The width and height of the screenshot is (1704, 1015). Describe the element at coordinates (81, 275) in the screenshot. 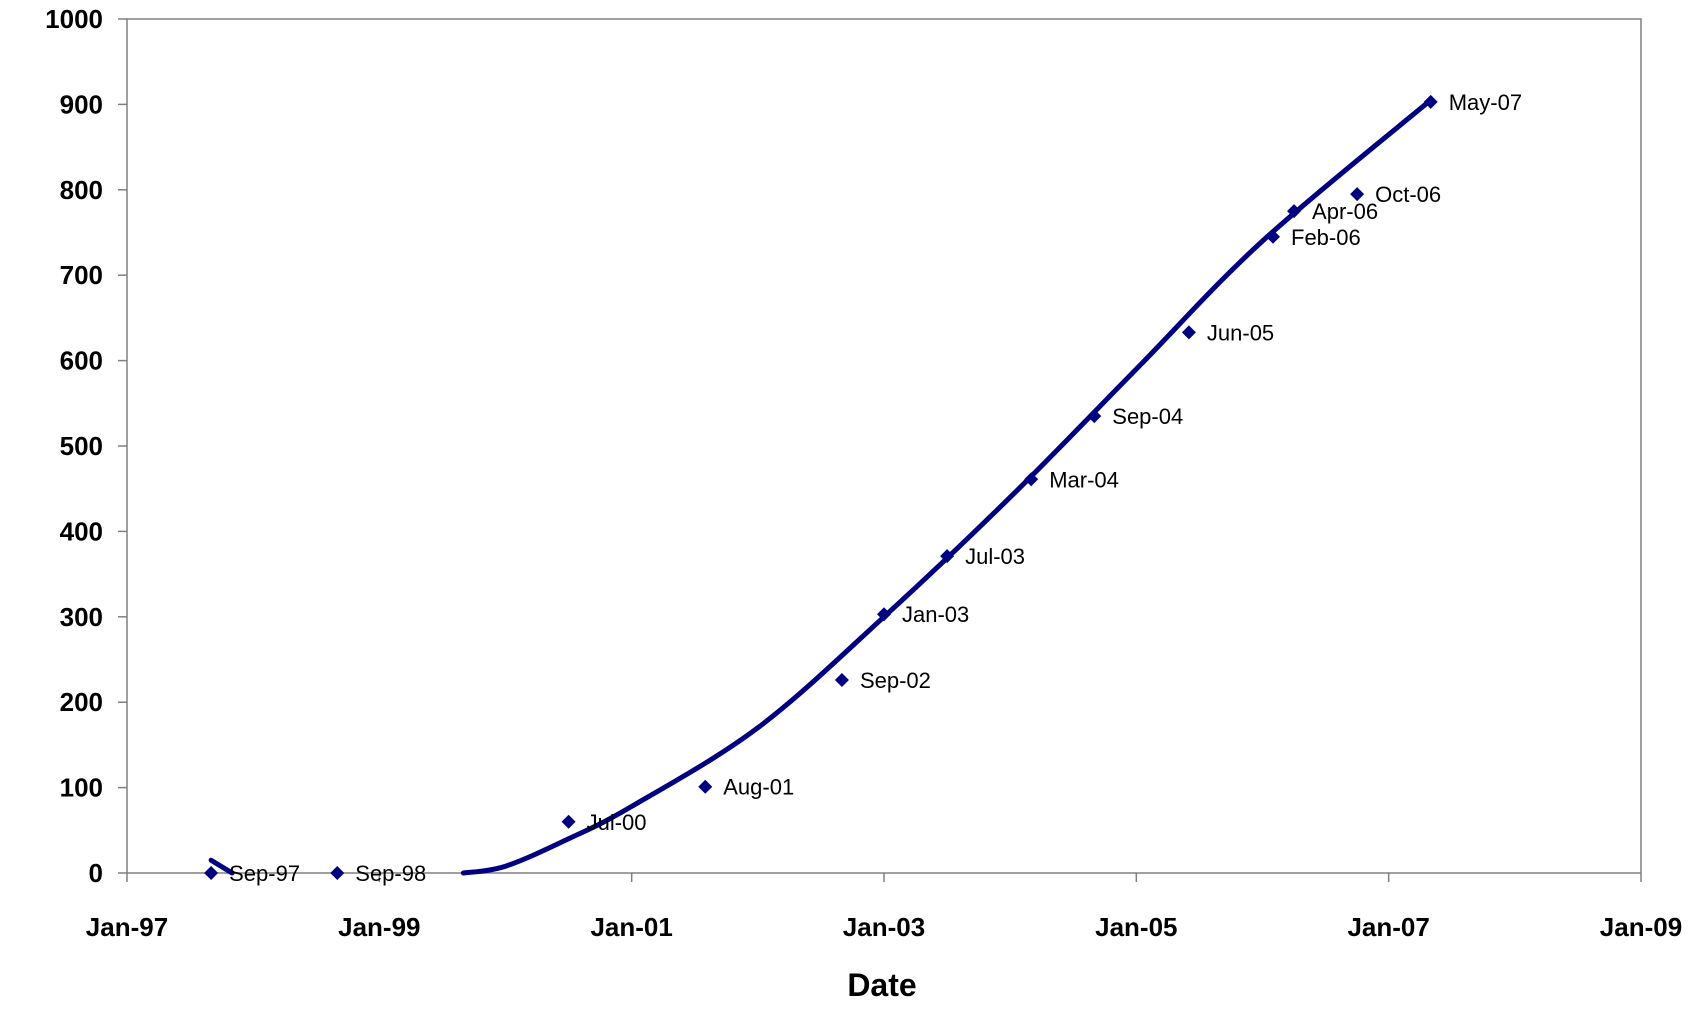

I see `y-tick-label: 700` at that location.